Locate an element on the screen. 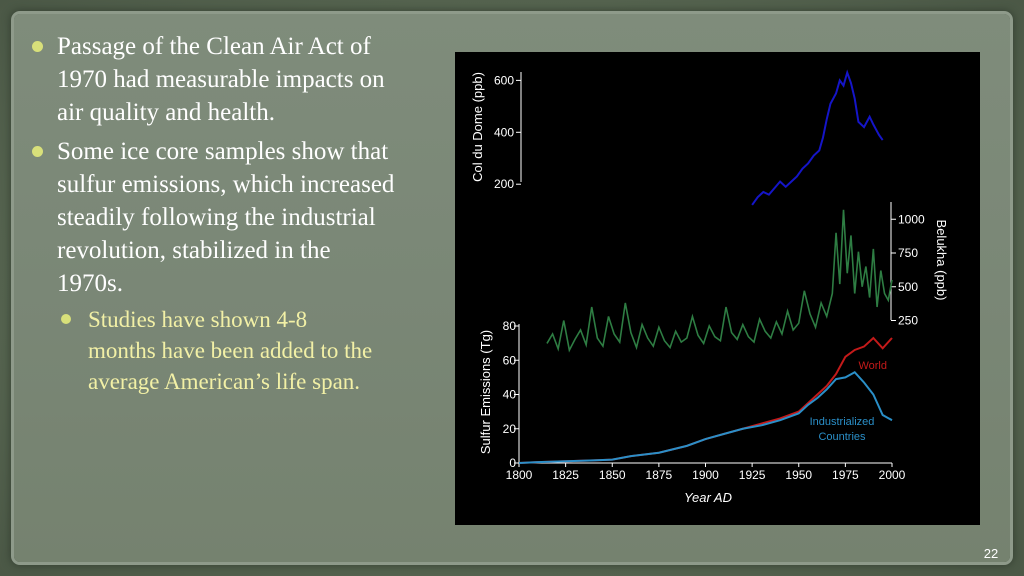 The width and height of the screenshot is (1024, 576). col-du-dome-series-line is located at coordinates (817, 137).